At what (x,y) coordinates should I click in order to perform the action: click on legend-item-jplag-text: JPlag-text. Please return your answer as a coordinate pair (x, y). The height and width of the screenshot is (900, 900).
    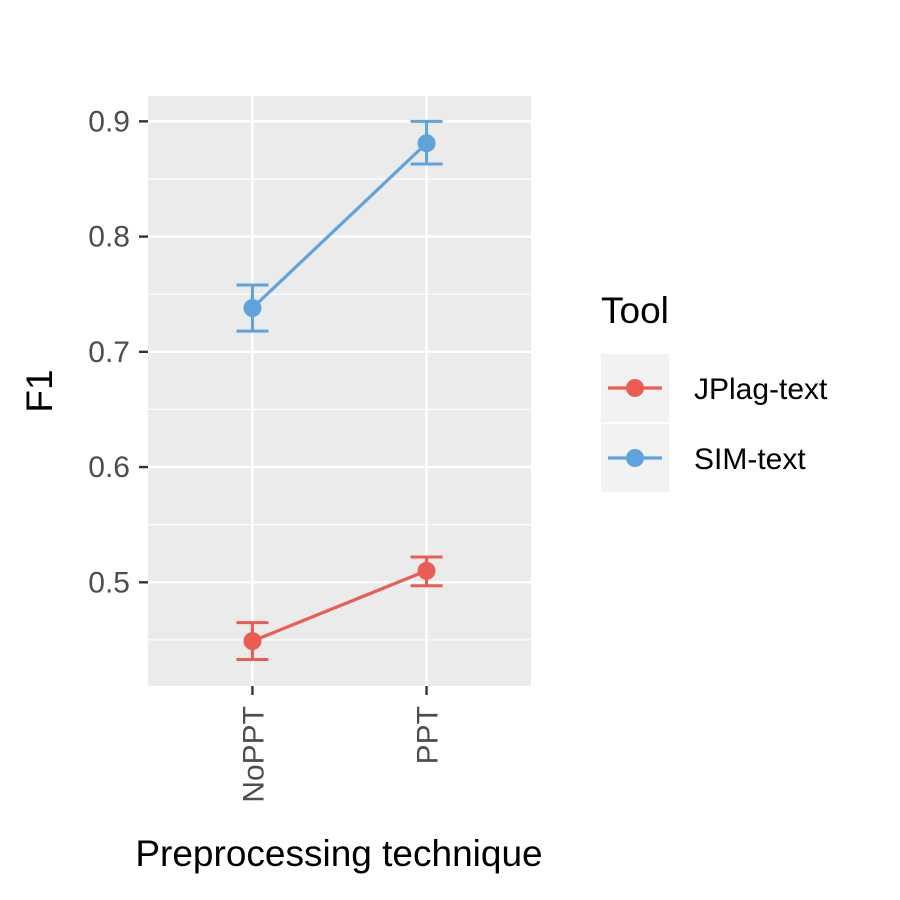
    Looking at the image, I should click on (714, 388).